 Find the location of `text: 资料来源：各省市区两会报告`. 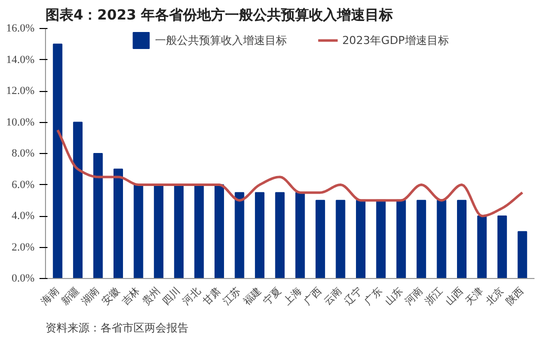

text: 资料来源：各省市区两会报告 is located at coordinates (117, 328).